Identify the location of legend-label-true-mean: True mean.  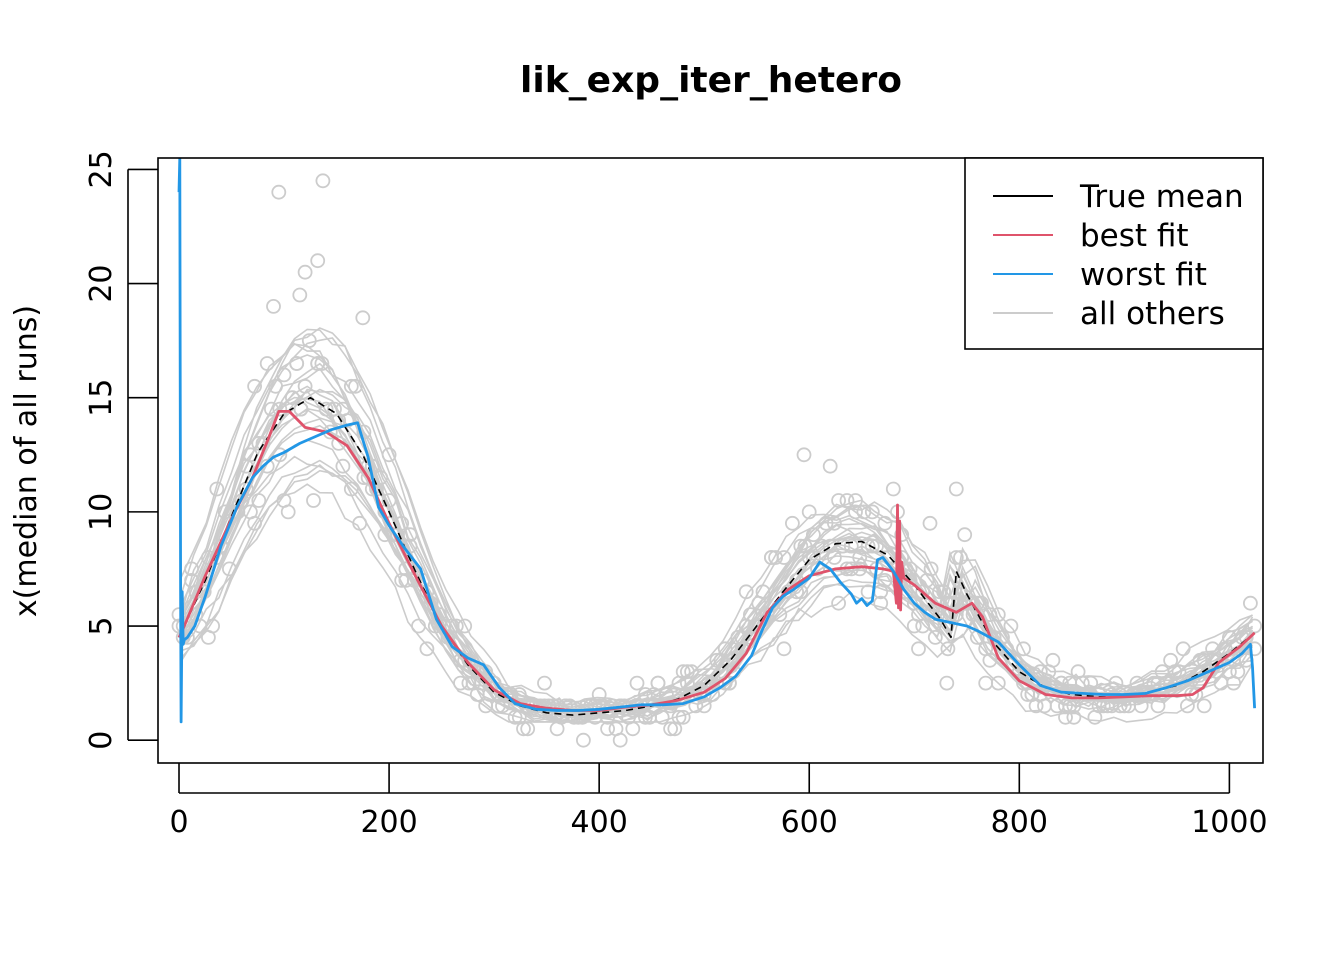
(1161, 197).